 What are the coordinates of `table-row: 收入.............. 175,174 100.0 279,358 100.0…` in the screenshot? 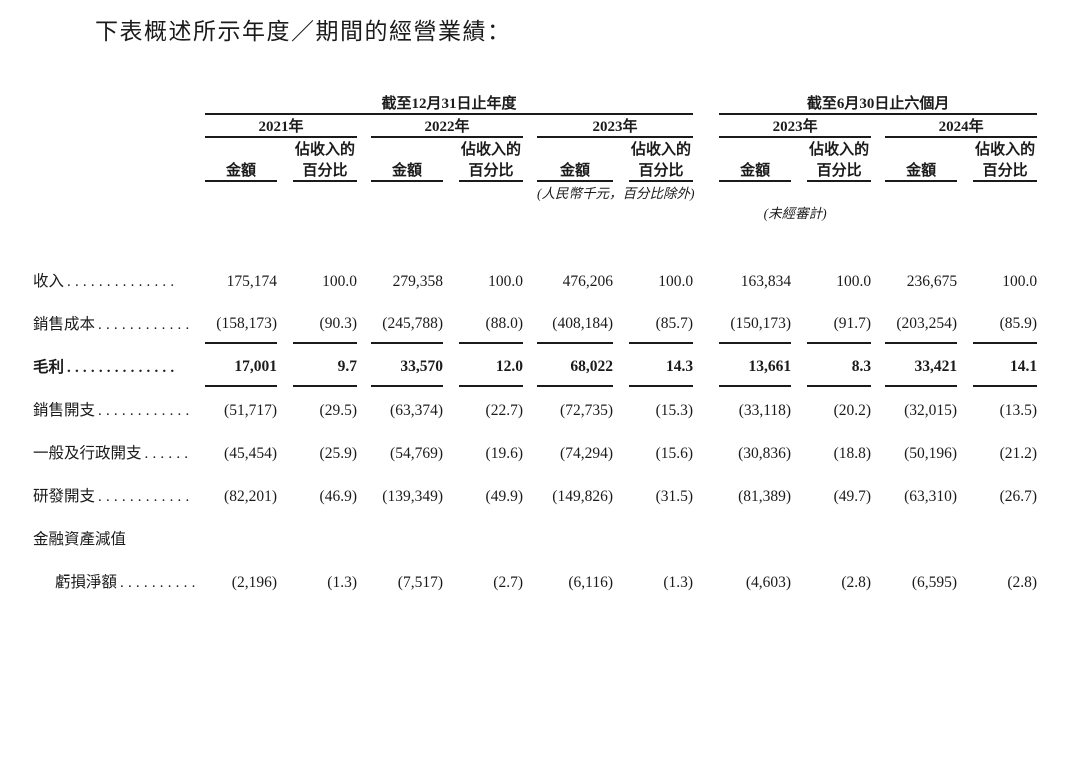 It's located at (535, 261).